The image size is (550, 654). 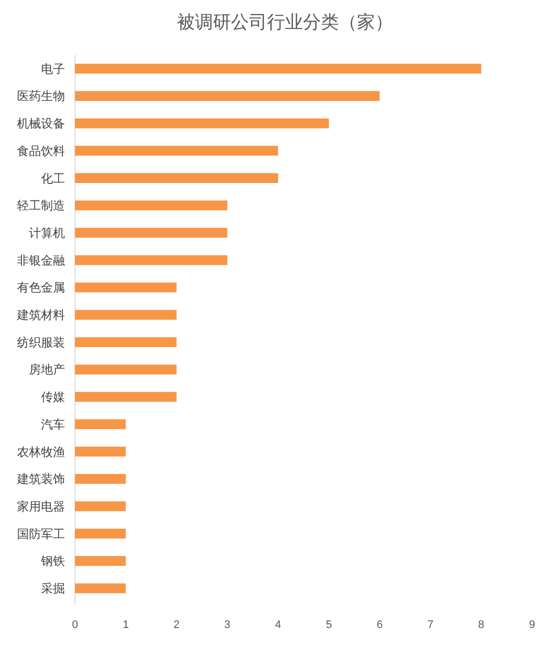 I want to click on y-tick-label: 医药生物, so click(x=41, y=96).